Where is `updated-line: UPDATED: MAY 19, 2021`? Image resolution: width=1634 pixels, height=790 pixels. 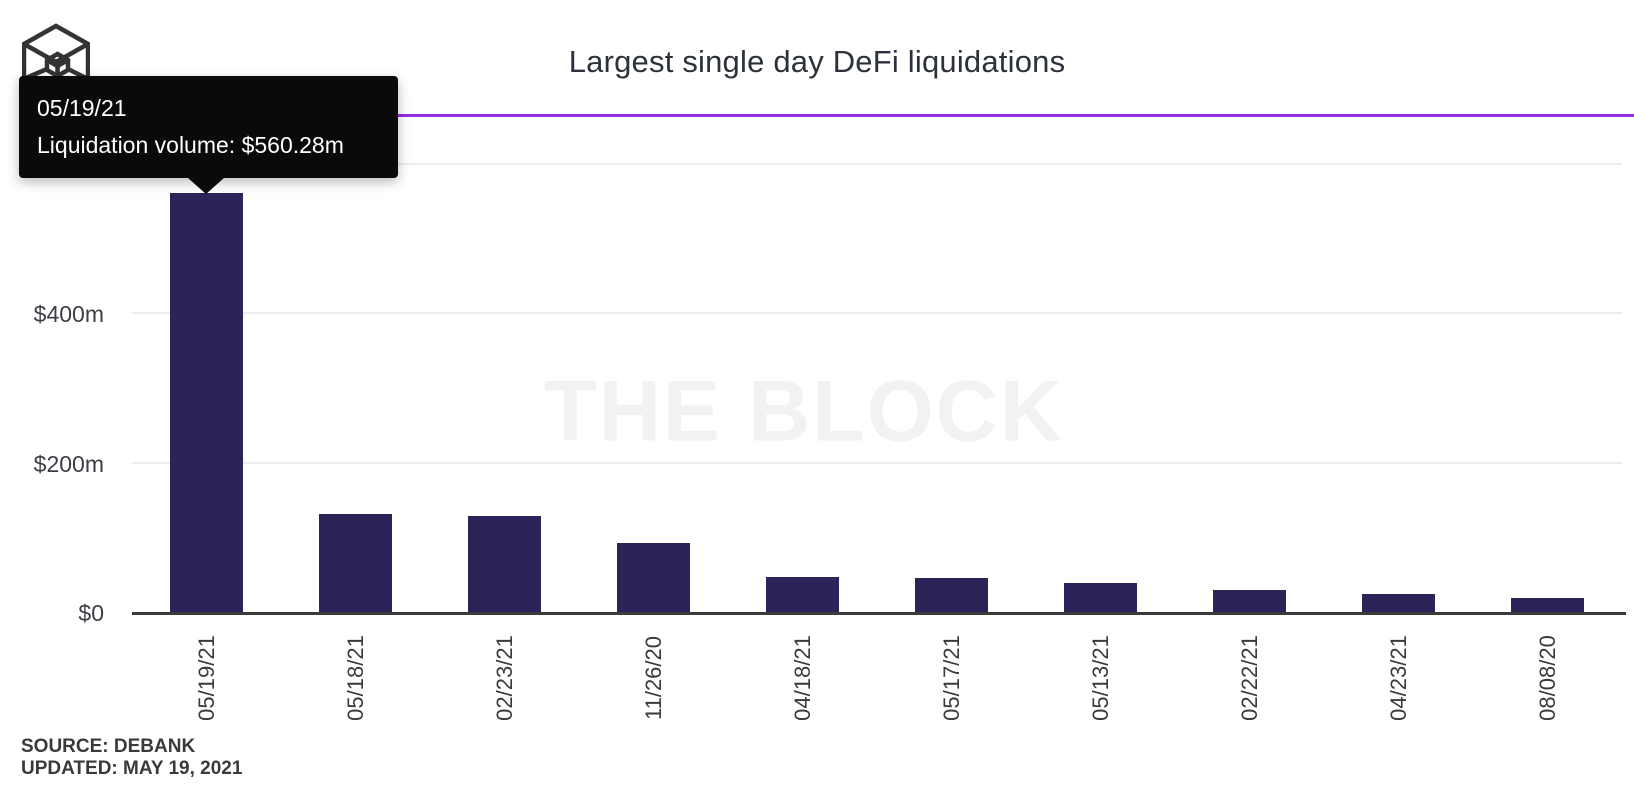
updated-line: UPDATED: MAY 19, 2021 is located at coordinates (132, 768).